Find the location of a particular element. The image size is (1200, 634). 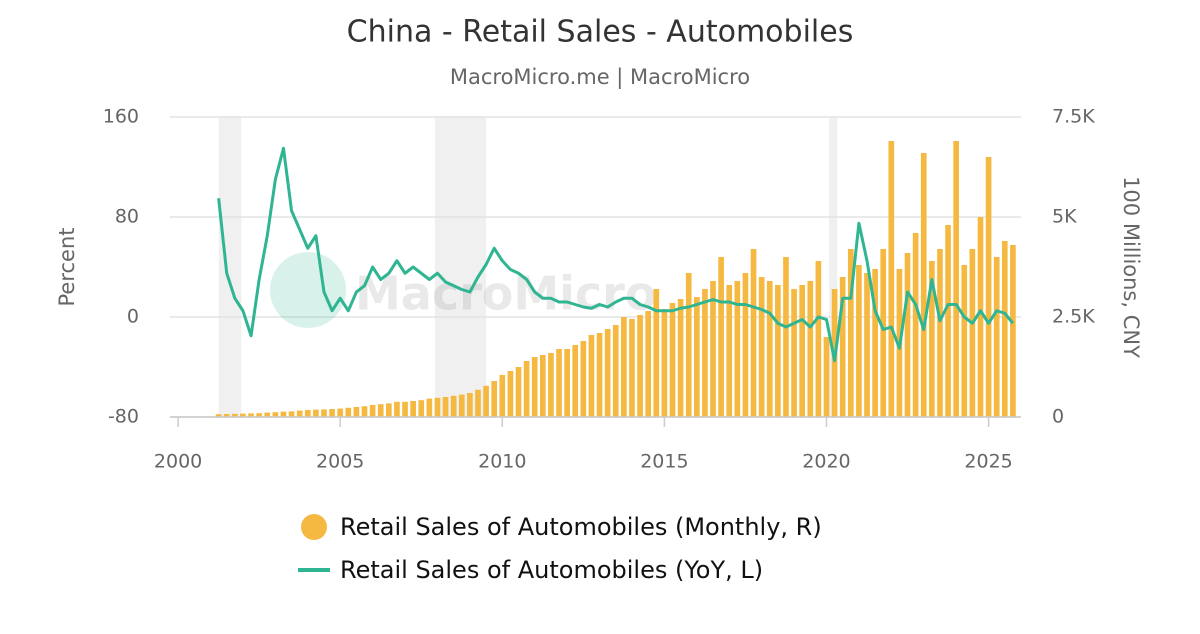

chart-title: China - Retail Sales - Automobiles is located at coordinates (600, 32).